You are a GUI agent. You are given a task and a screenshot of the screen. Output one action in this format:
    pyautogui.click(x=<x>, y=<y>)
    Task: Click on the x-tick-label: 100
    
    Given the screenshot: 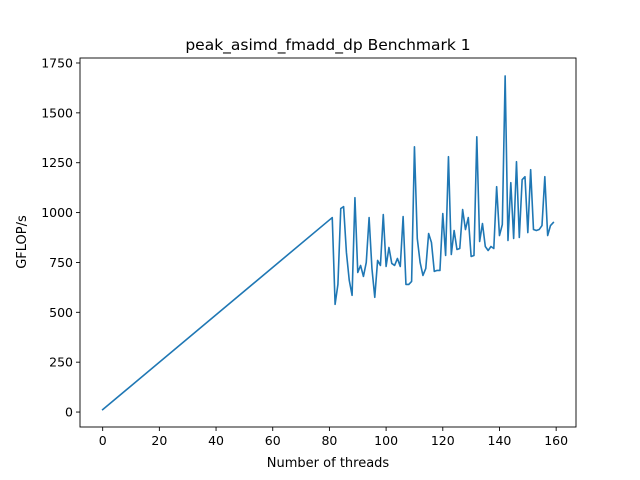 What is the action you would take?
    pyautogui.click(x=386, y=440)
    